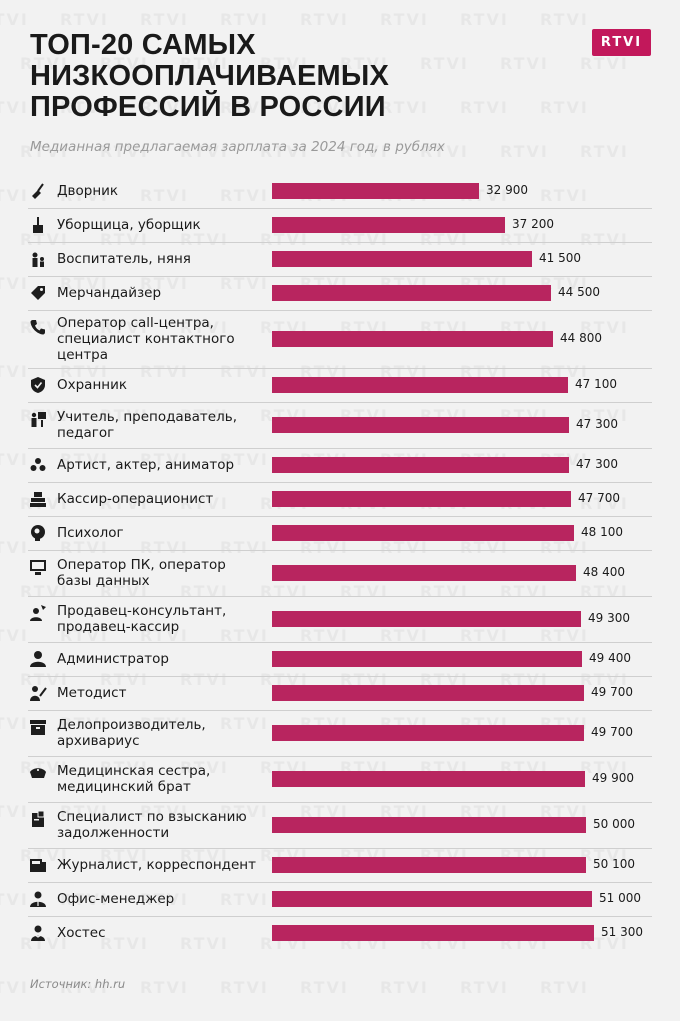 The width and height of the screenshot is (680, 1021). I want to click on category-label-line: Психолог, so click(90, 533).